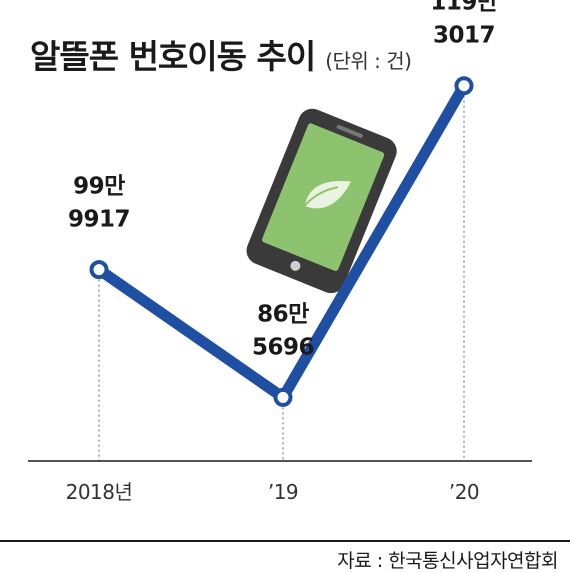 The width and height of the screenshot is (570, 573). I want to click on title-row: 알뜰폰 번호이동 추이 (단위 : 건), so click(221, 53).